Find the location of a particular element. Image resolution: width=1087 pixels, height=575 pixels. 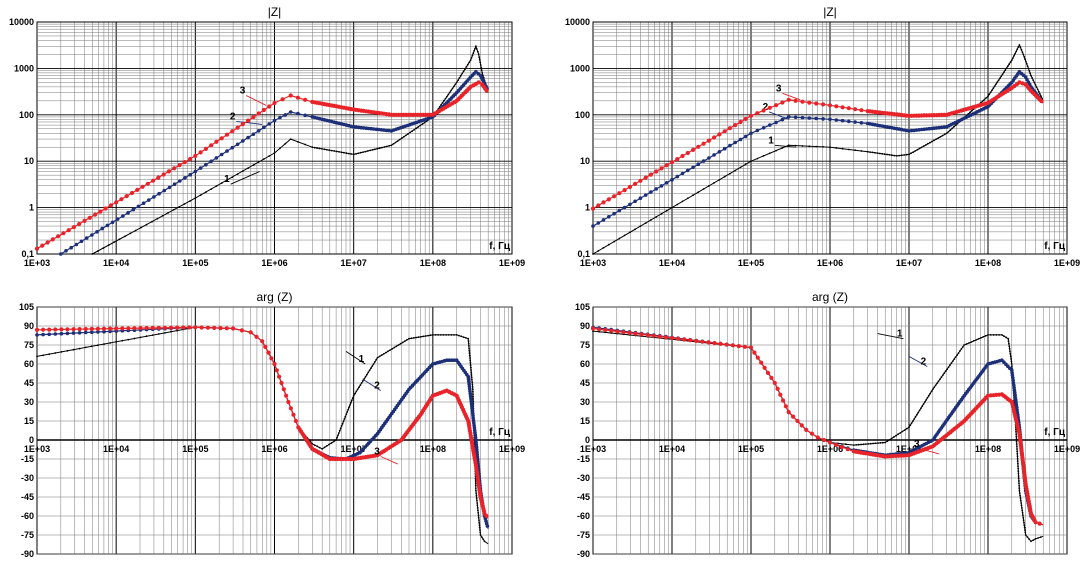

y-tick-label: 75 is located at coordinates (585, 345).